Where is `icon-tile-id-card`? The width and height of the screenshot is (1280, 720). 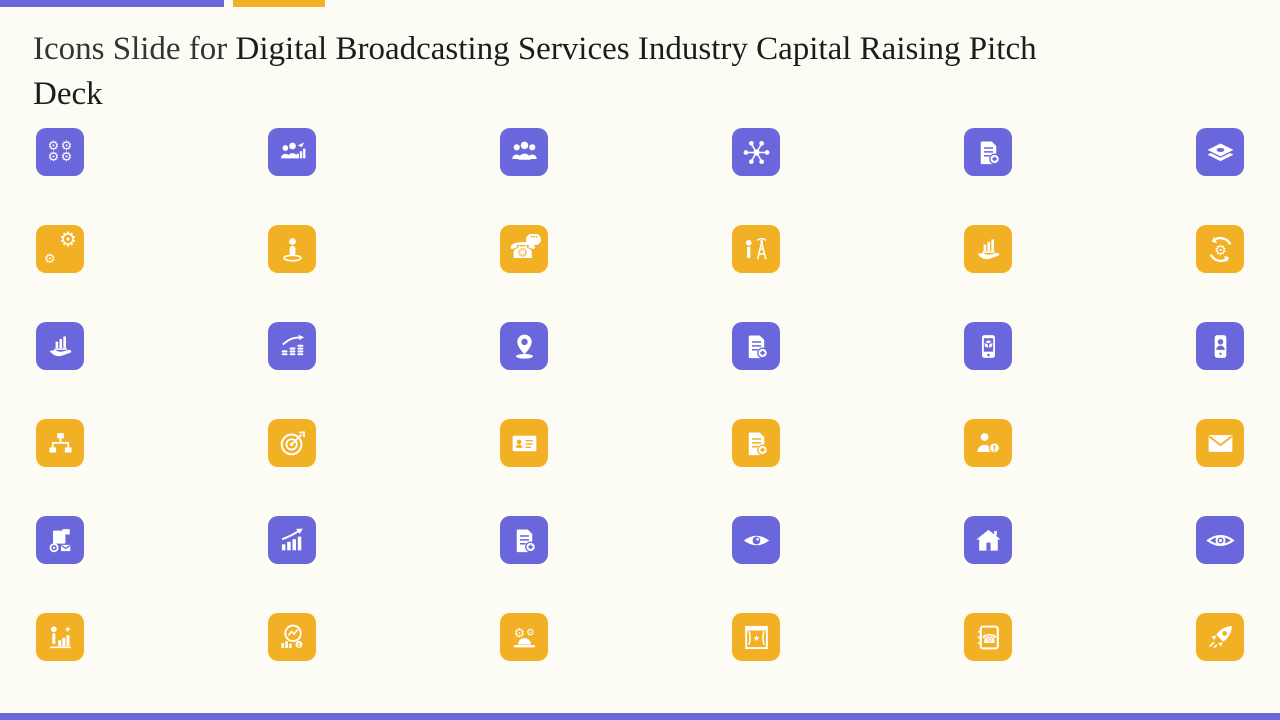
icon-tile-id-card is located at coordinates (524, 443).